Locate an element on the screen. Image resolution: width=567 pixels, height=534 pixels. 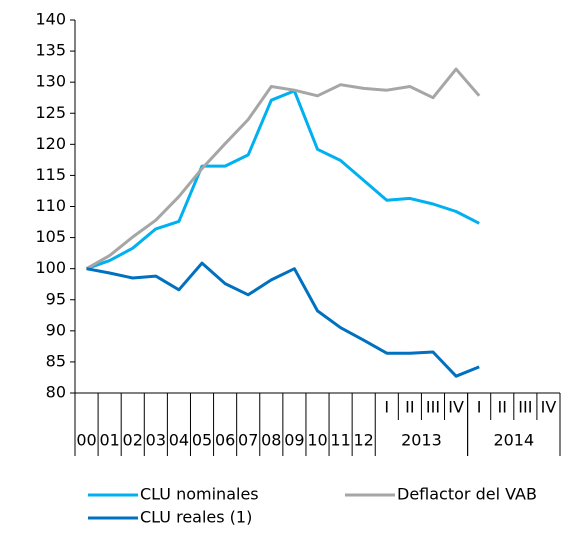
x-tick-label: 08 is located at coordinates (271, 440).